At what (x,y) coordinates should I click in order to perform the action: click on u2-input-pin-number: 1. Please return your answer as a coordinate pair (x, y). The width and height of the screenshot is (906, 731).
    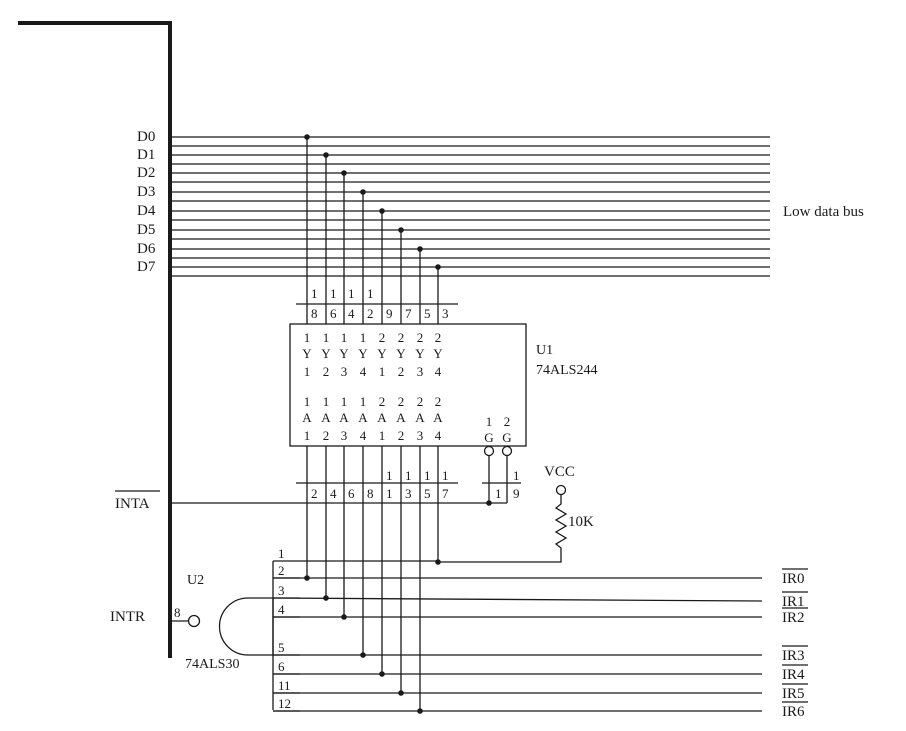
    Looking at the image, I should click on (281, 553).